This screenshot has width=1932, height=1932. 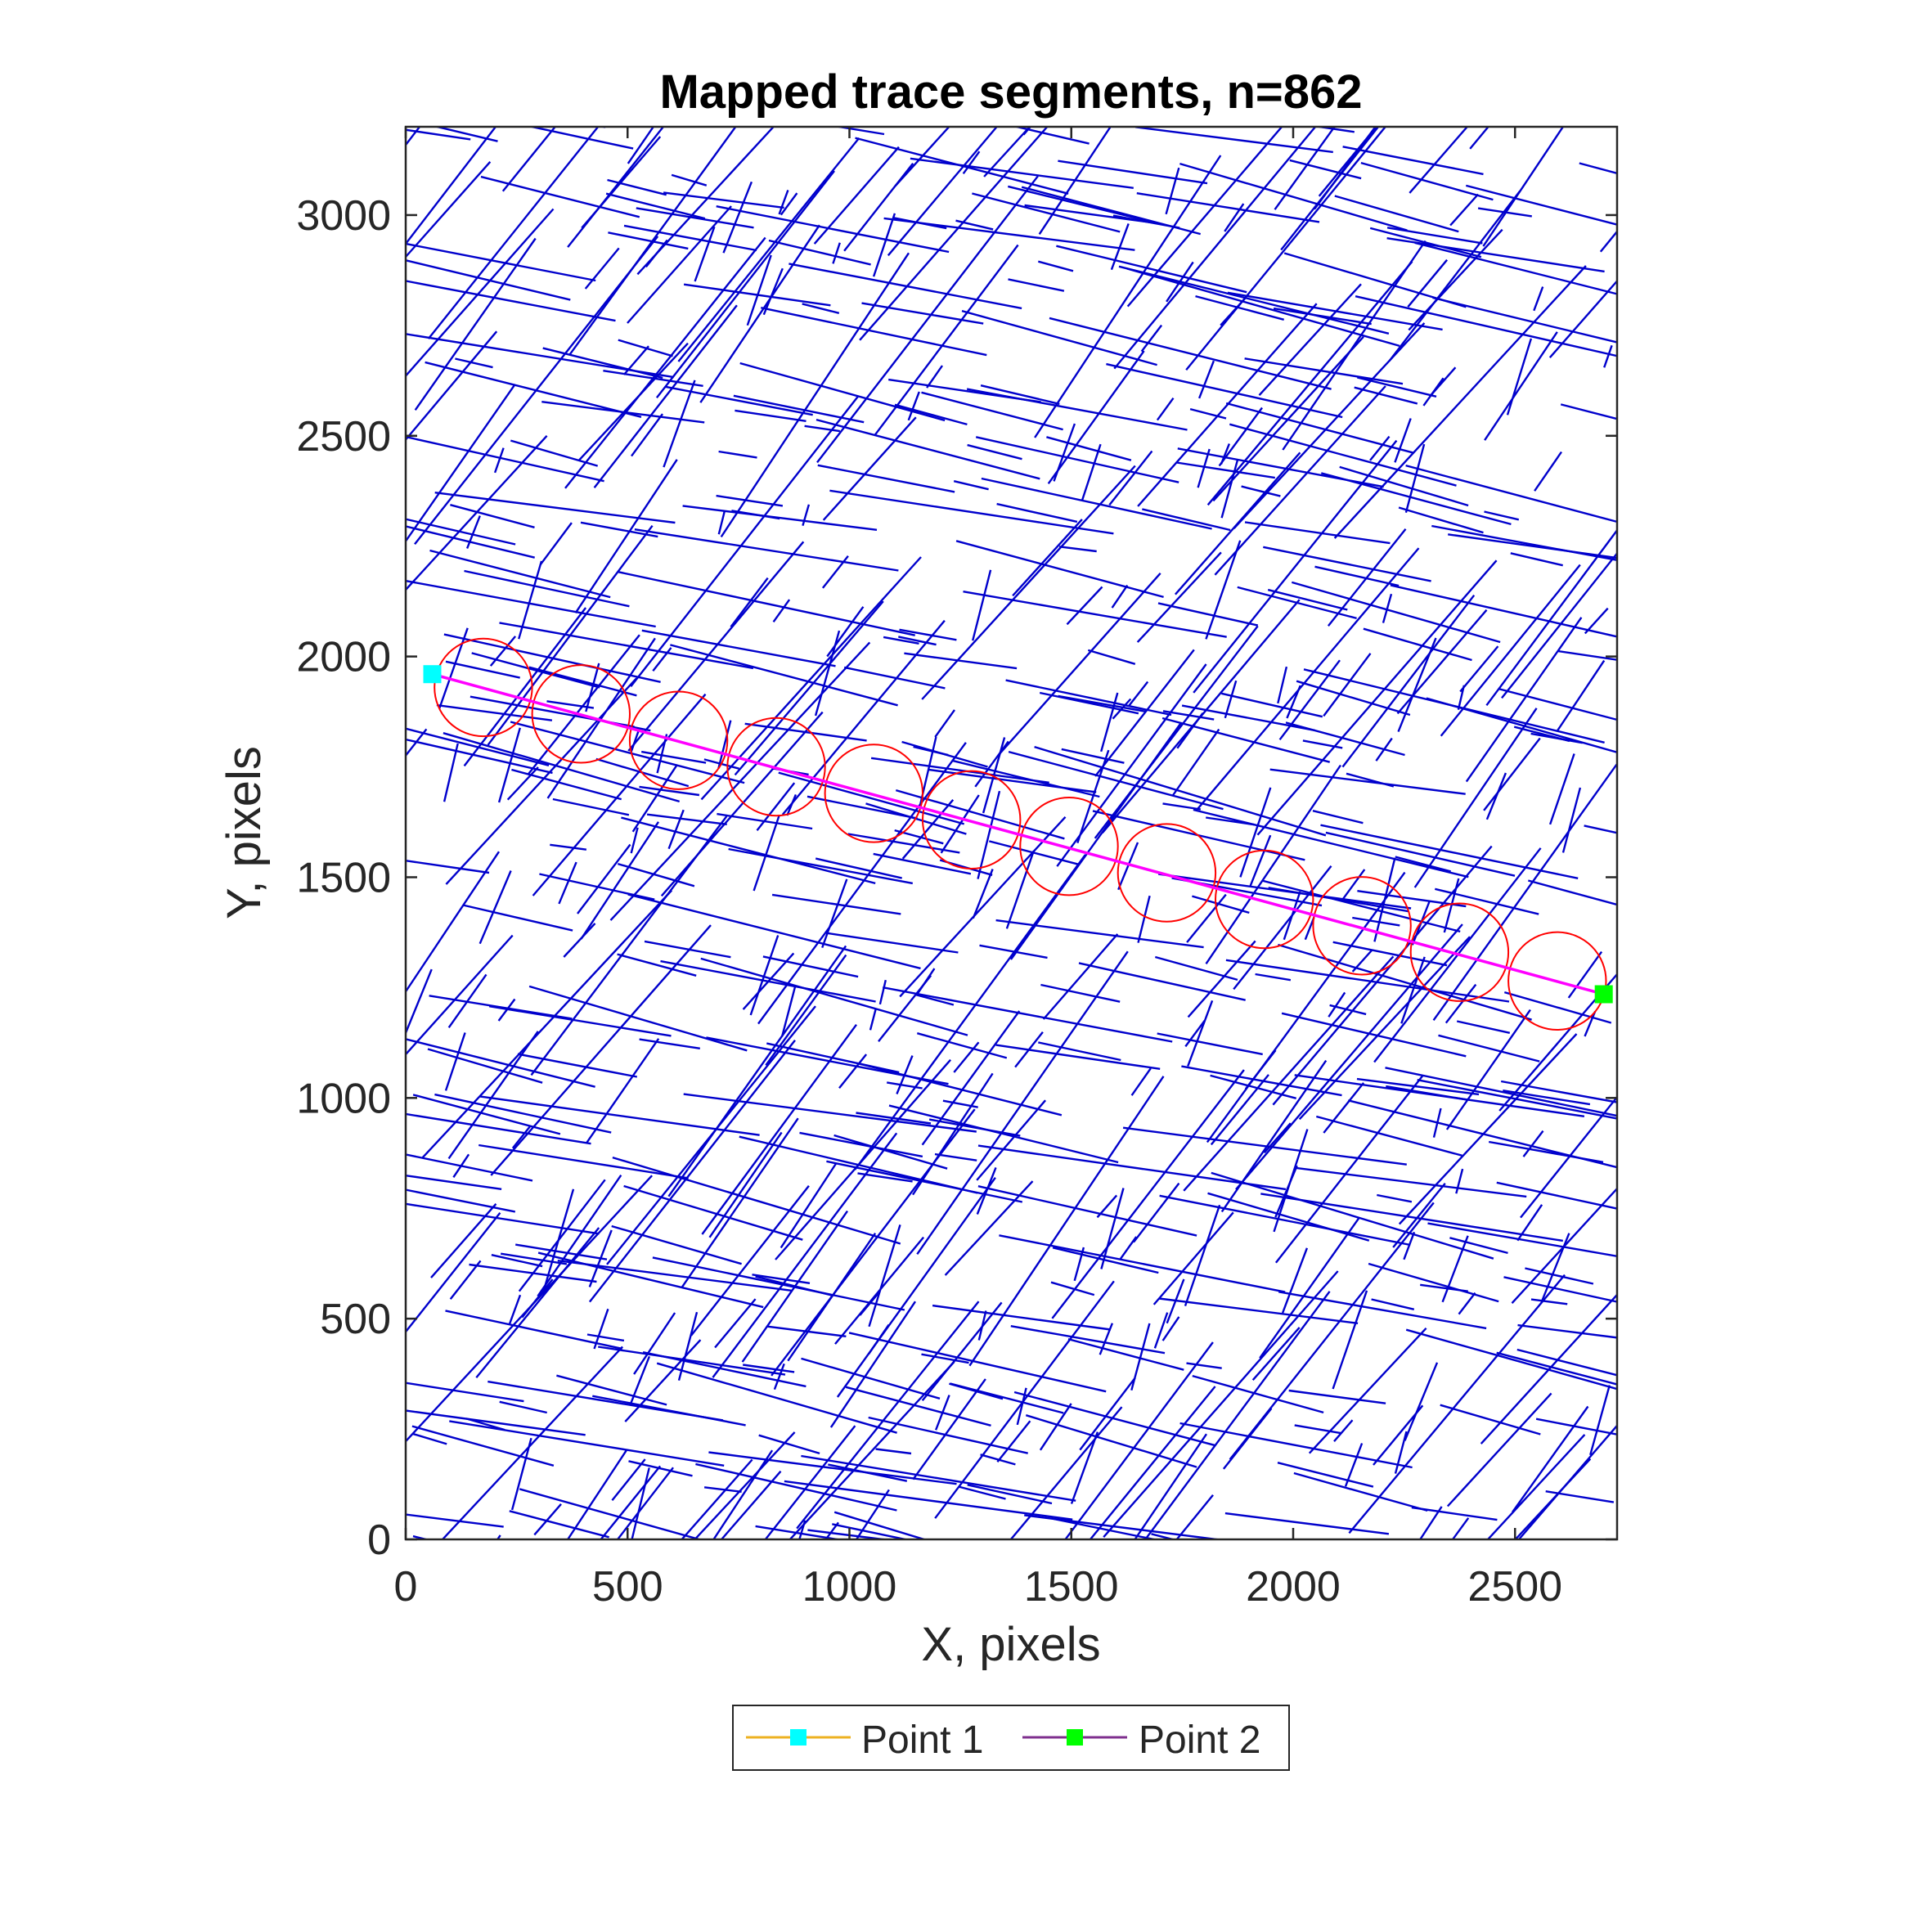 I want to click on scan-circles, so click(x=1020, y=834).